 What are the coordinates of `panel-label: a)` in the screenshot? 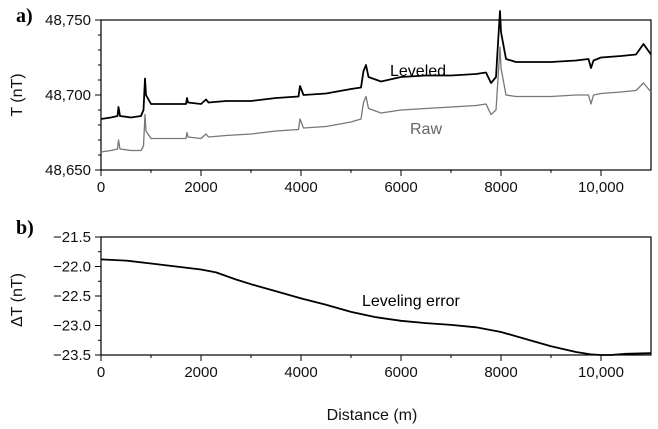 It's located at (24, 16).